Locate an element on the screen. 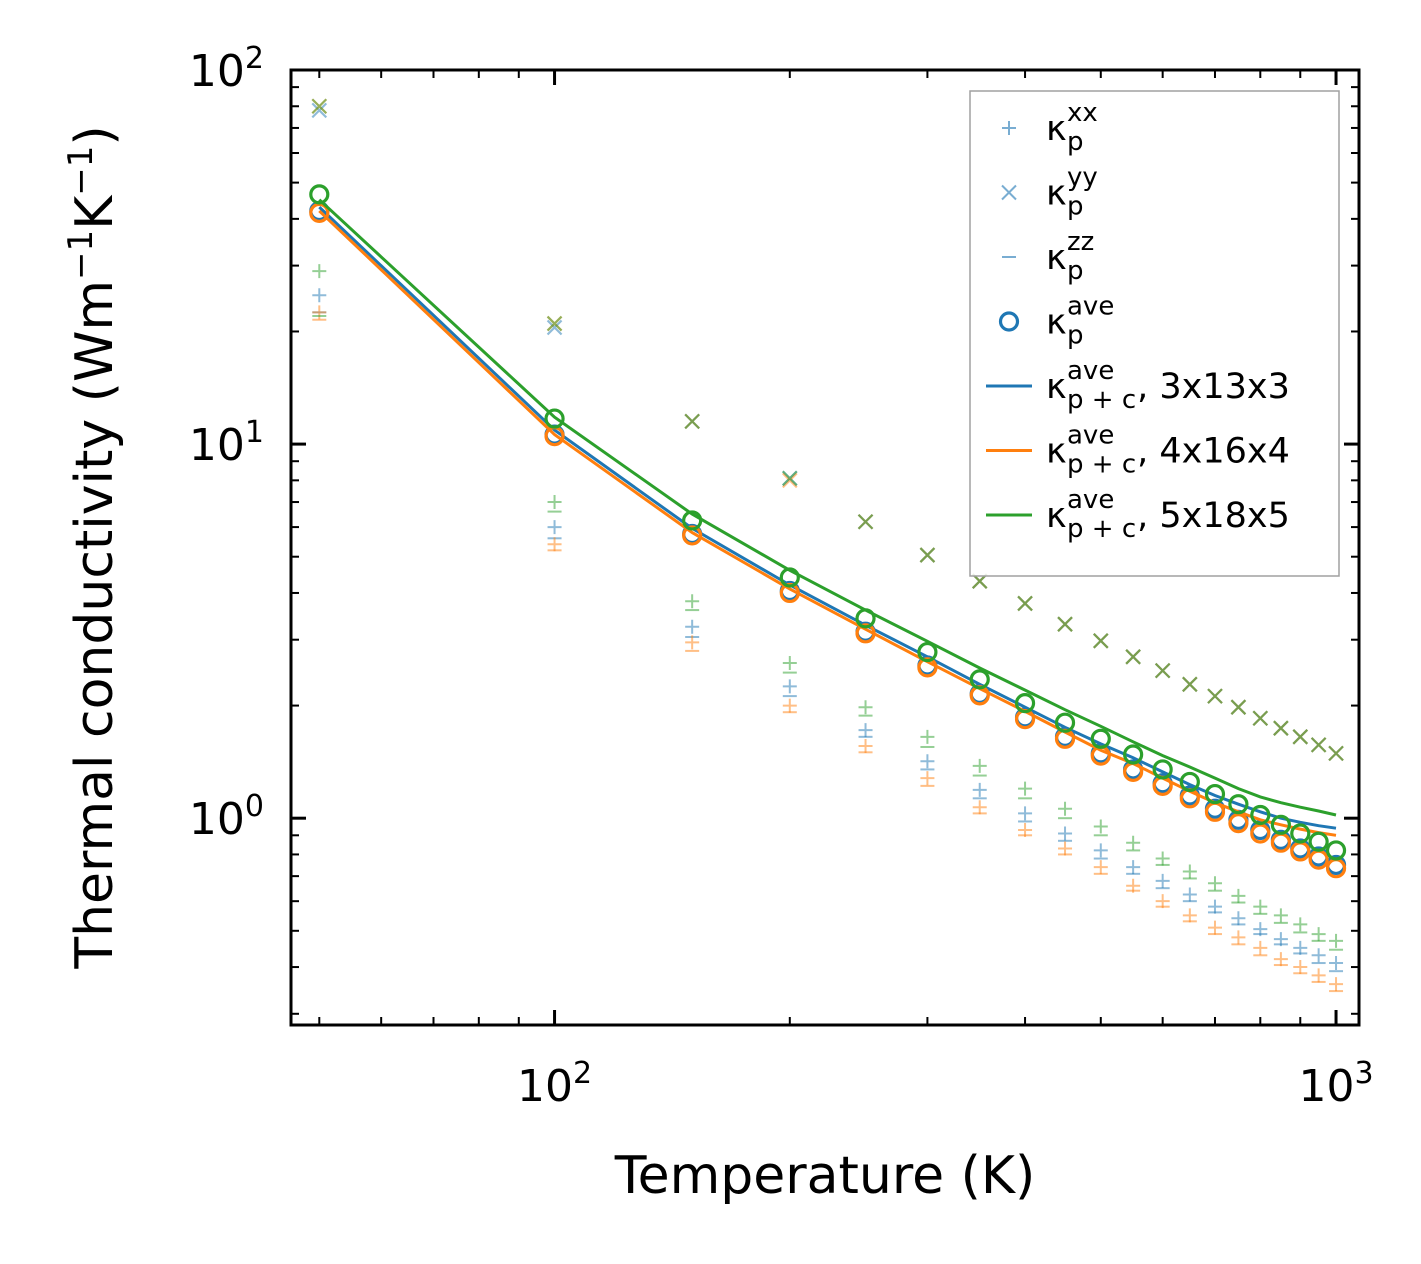 The height and width of the screenshot is (1264, 1421). legend-superscript: zz is located at coordinates (1080, 242).